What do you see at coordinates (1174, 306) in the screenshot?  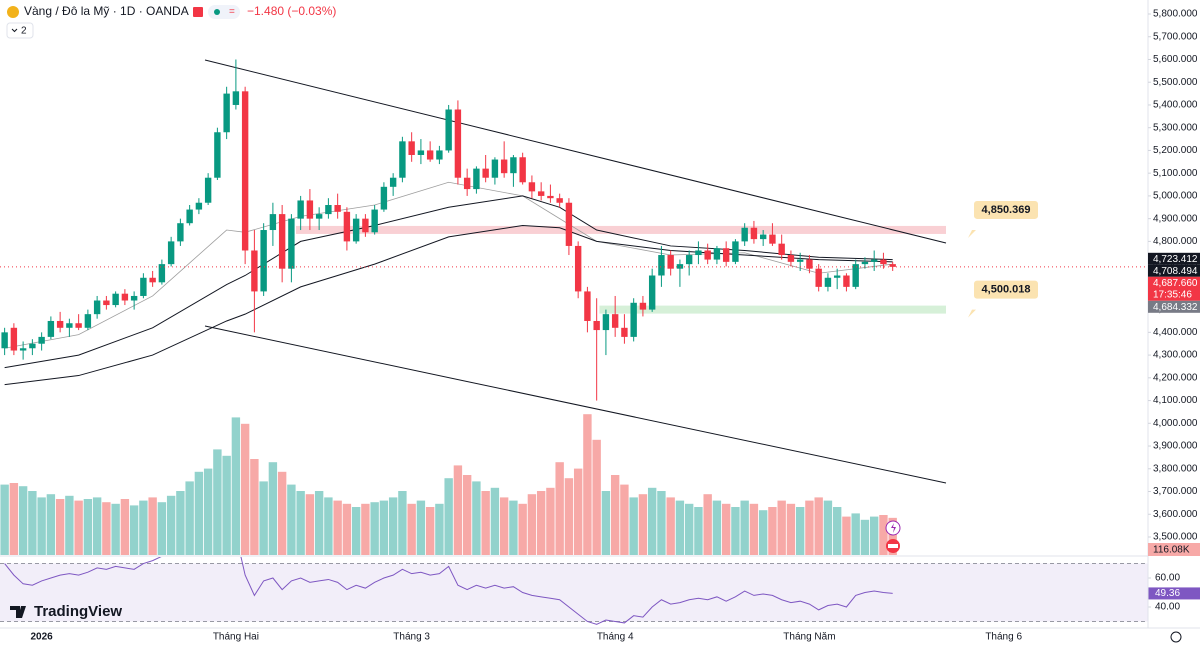 I see `price-tag` at bounding box center [1174, 306].